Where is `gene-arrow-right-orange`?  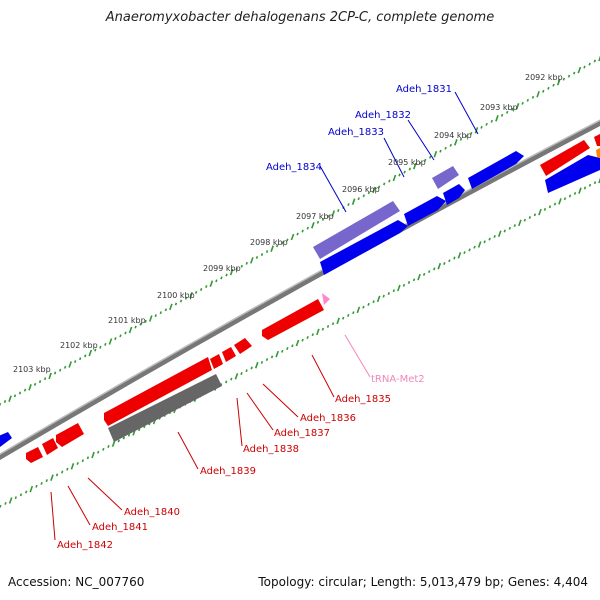
gene-arrow-right-orange is located at coordinates (598, 153).